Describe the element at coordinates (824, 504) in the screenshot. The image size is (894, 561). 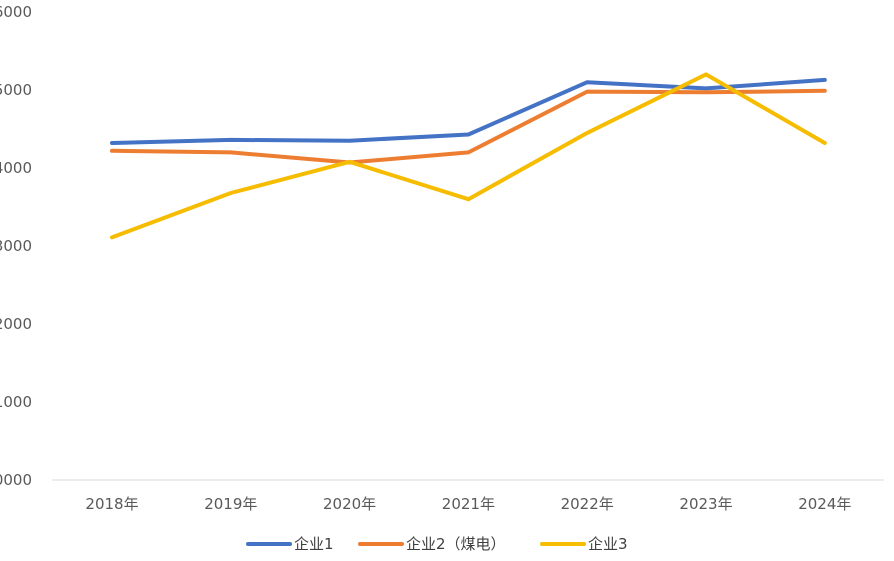
I see `x-tick-label: 2024年` at that location.